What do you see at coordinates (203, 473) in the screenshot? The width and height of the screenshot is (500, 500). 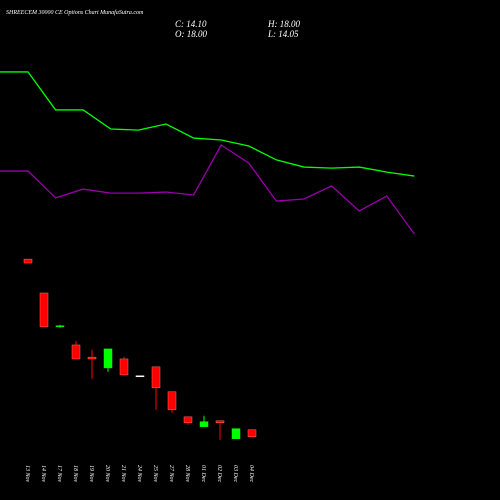 I see `x-tick-label: 01 Dec` at bounding box center [203, 473].